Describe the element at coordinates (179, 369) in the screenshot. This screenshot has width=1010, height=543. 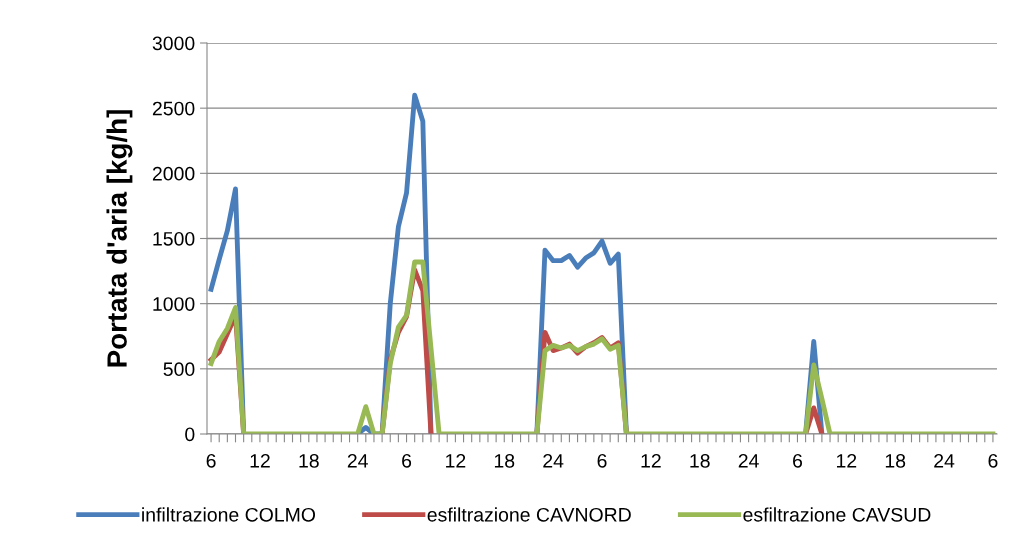
I see `y-tick-label: 500` at that location.